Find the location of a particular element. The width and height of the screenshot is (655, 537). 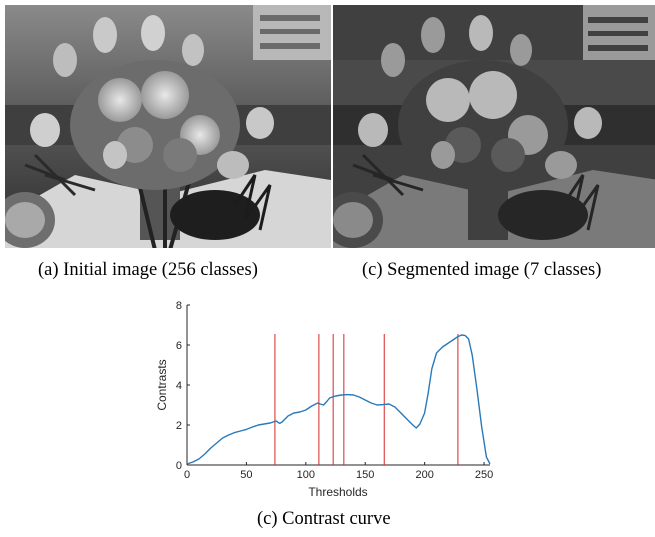

chart-series is located at coordinates (338, 399).